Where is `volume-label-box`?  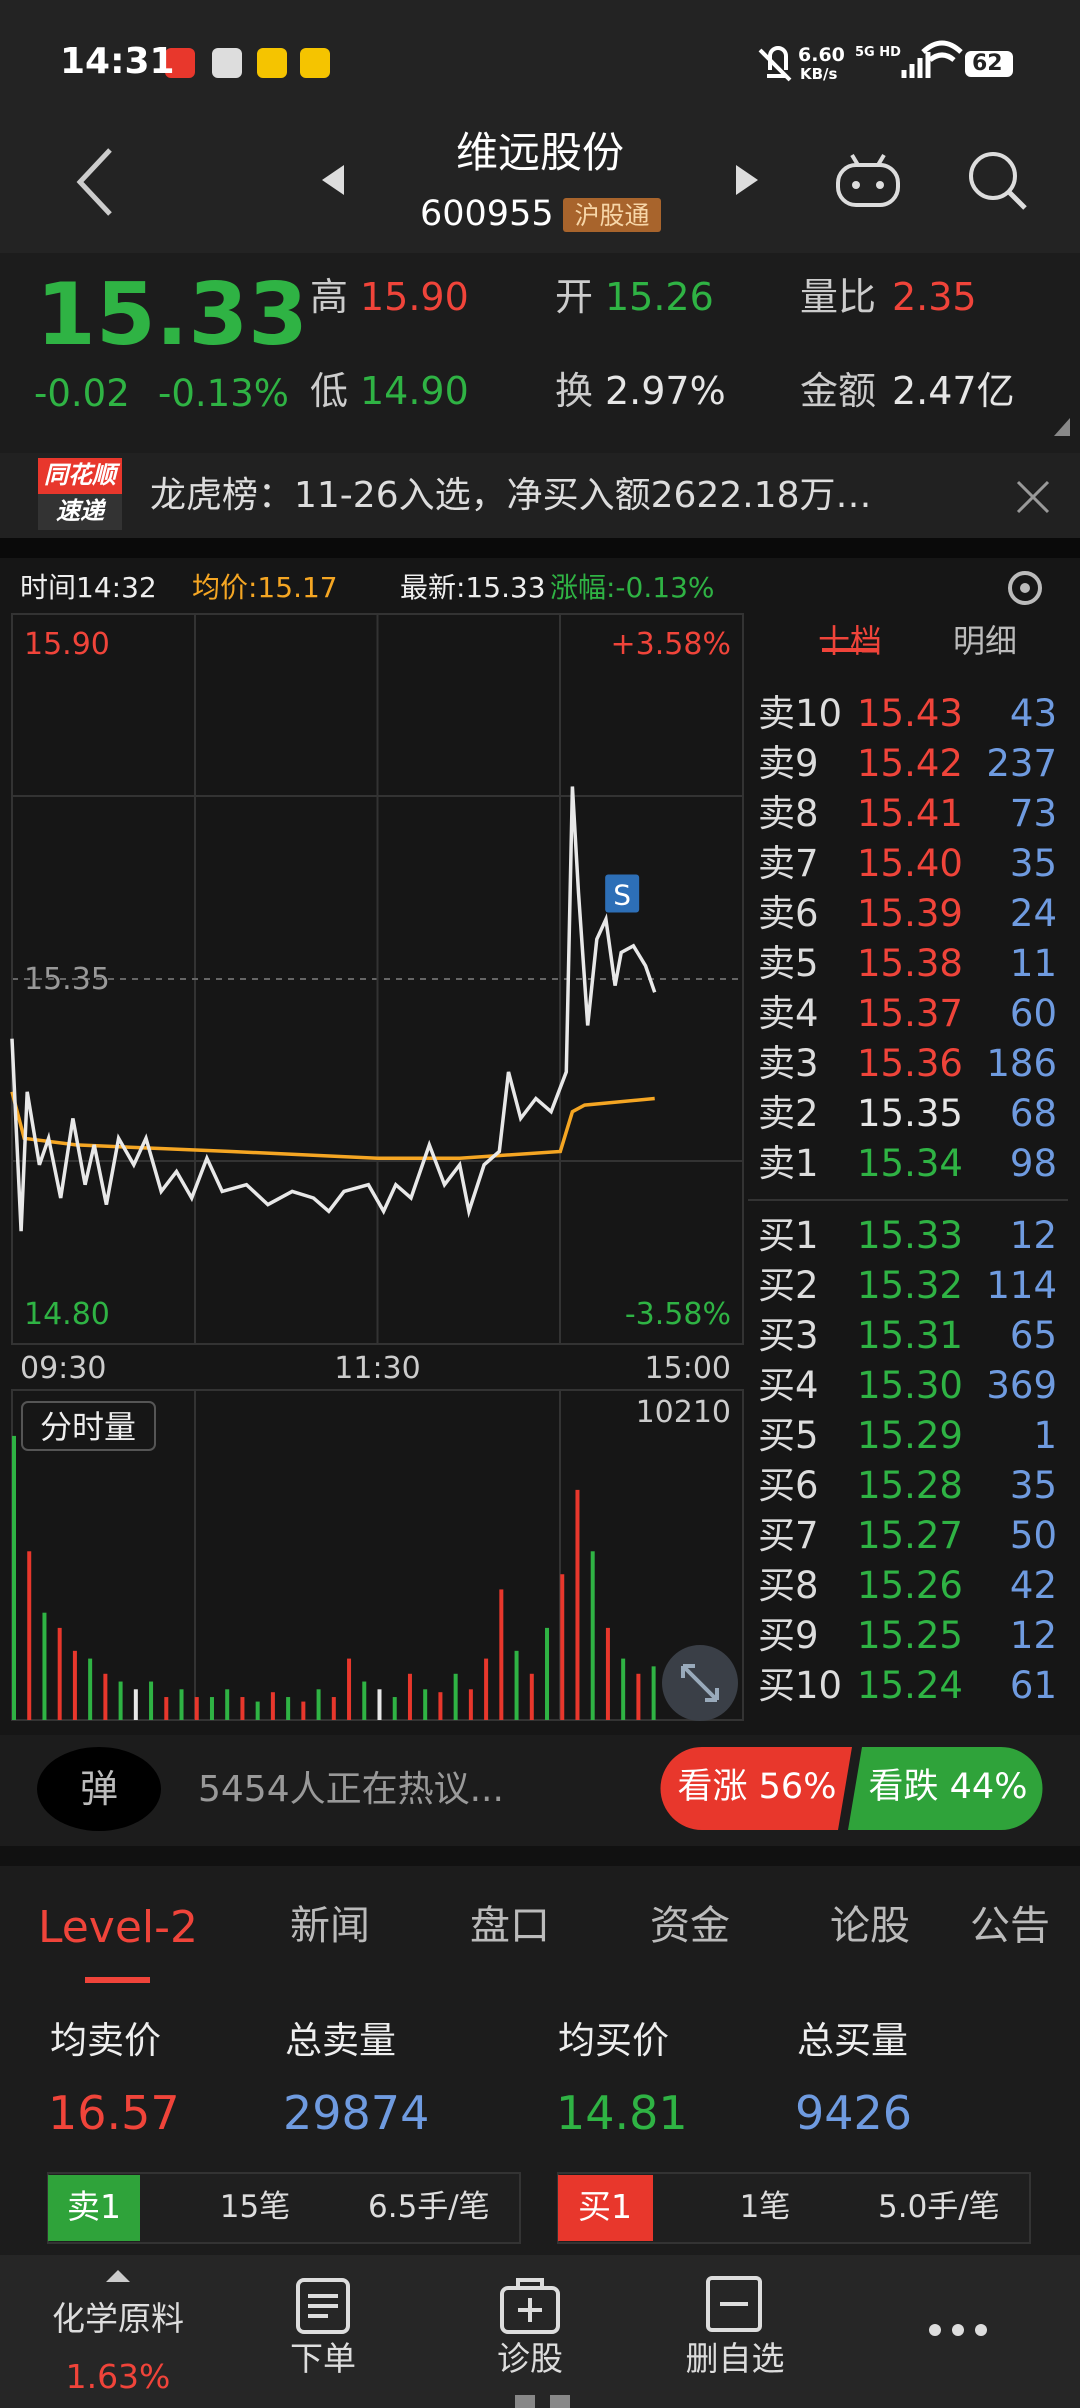
volume-label-box is located at coordinates (88, 1426).